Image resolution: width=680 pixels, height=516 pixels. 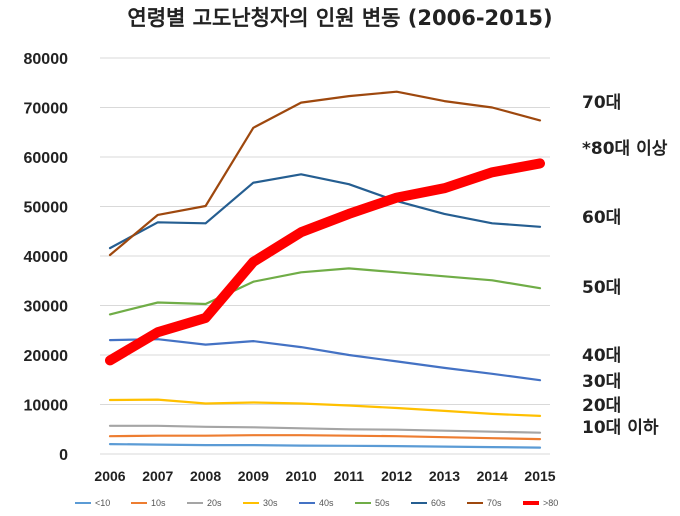 What do you see at coordinates (444, 476) in the screenshot?
I see `x-tick-label: 2013` at bounding box center [444, 476].